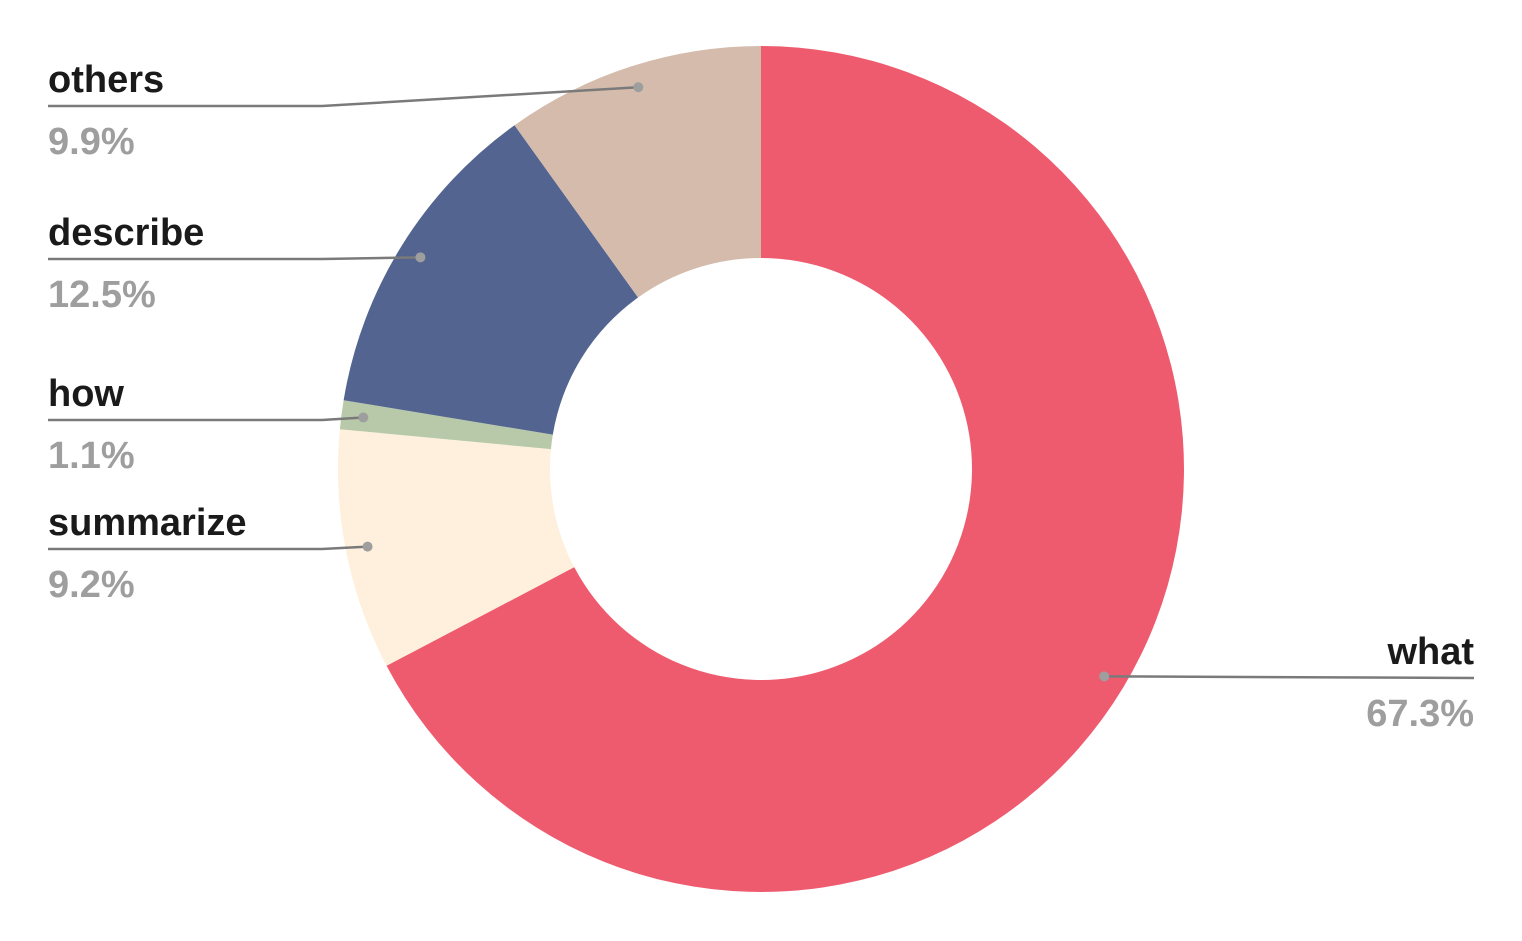  Describe the element at coordinates (147, 523) in the screenshot. I see `slice-label: summarize` at that location.